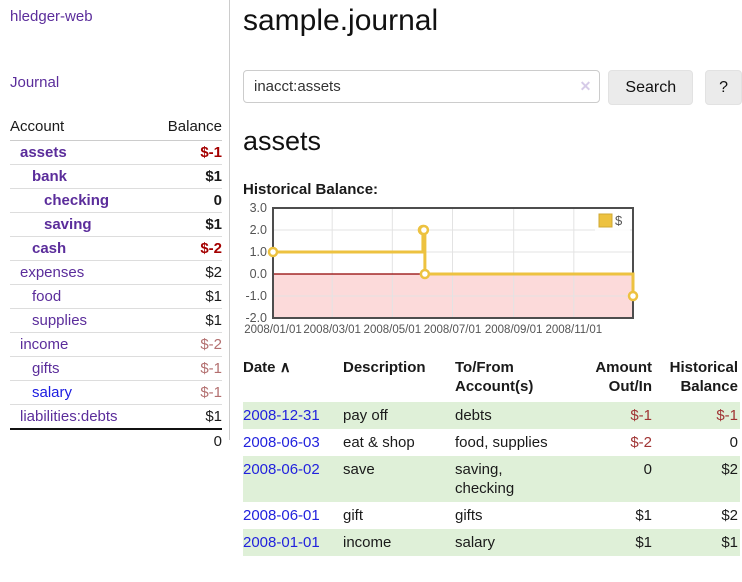  I want to click on accounts-total-value: 0, so click(186, 440).